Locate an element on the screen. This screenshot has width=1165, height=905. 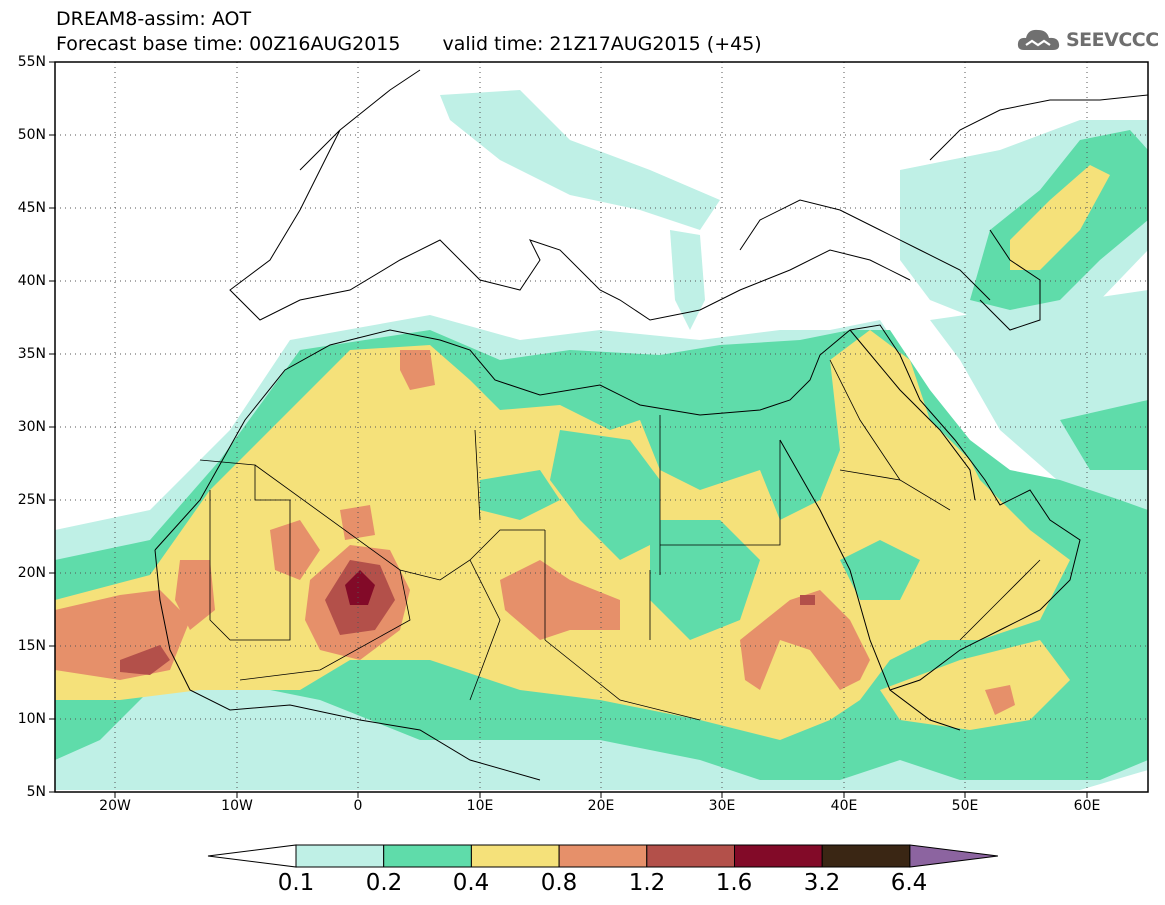
lat-label: 20N is located at coordinates (31, 573).